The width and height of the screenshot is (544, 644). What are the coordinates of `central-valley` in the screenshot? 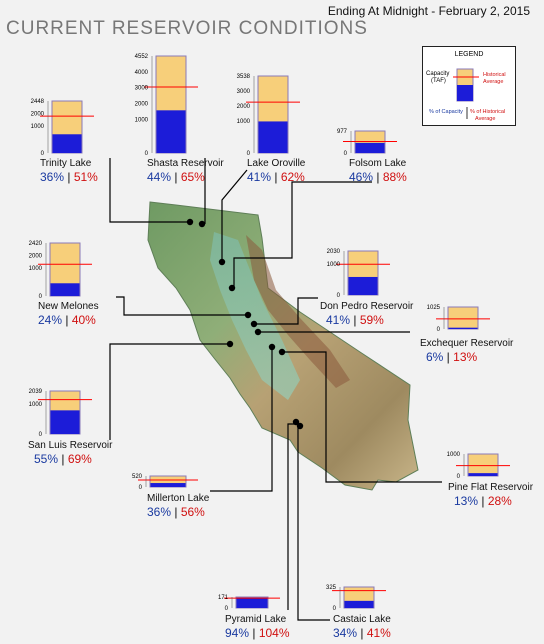 It's located at (255, 316).